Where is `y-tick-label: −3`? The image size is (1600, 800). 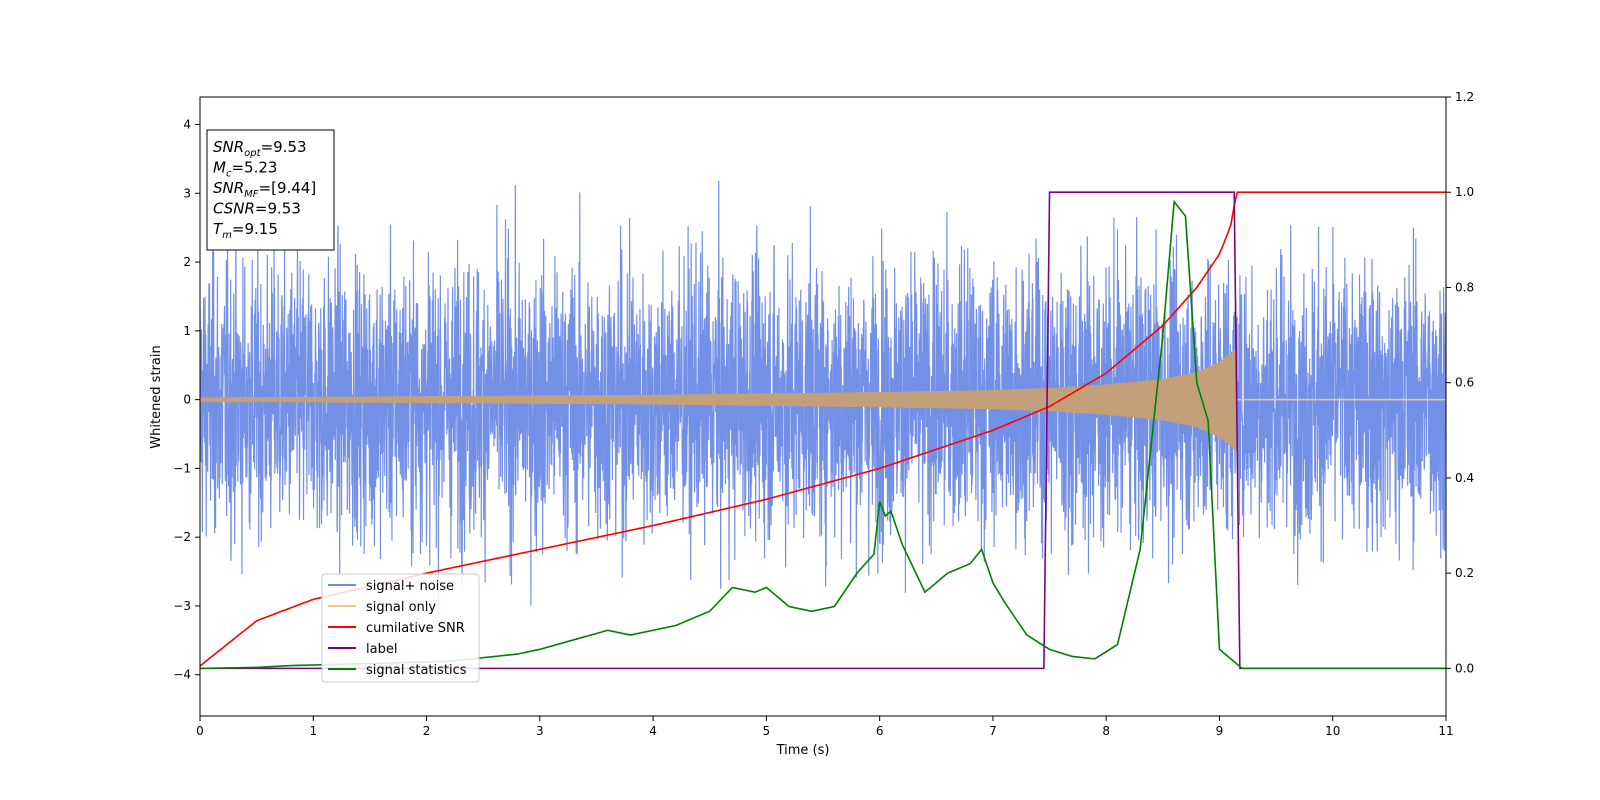
y-tick-label: −3 is located at coordinates (182, 606).